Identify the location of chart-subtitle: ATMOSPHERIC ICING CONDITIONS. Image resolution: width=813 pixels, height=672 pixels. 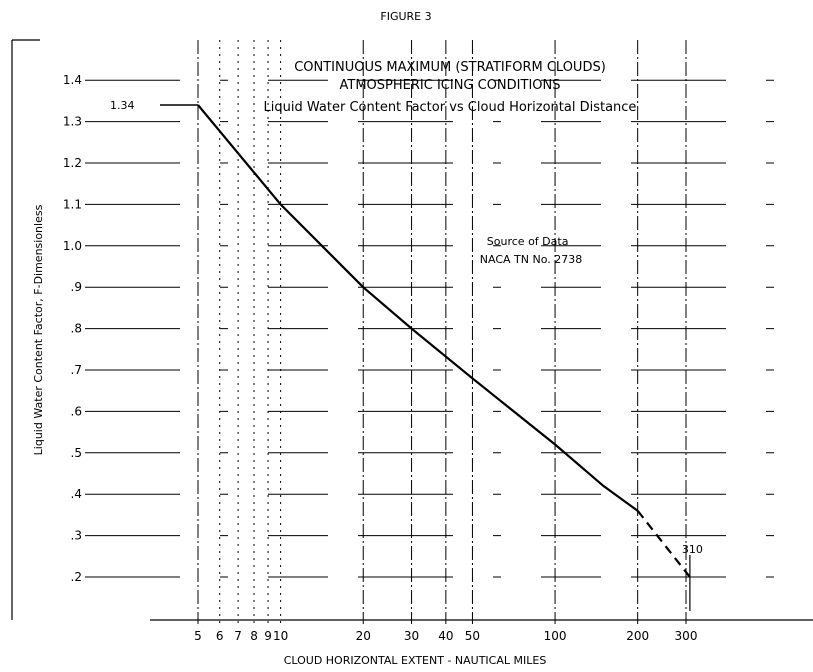
(450, 85).